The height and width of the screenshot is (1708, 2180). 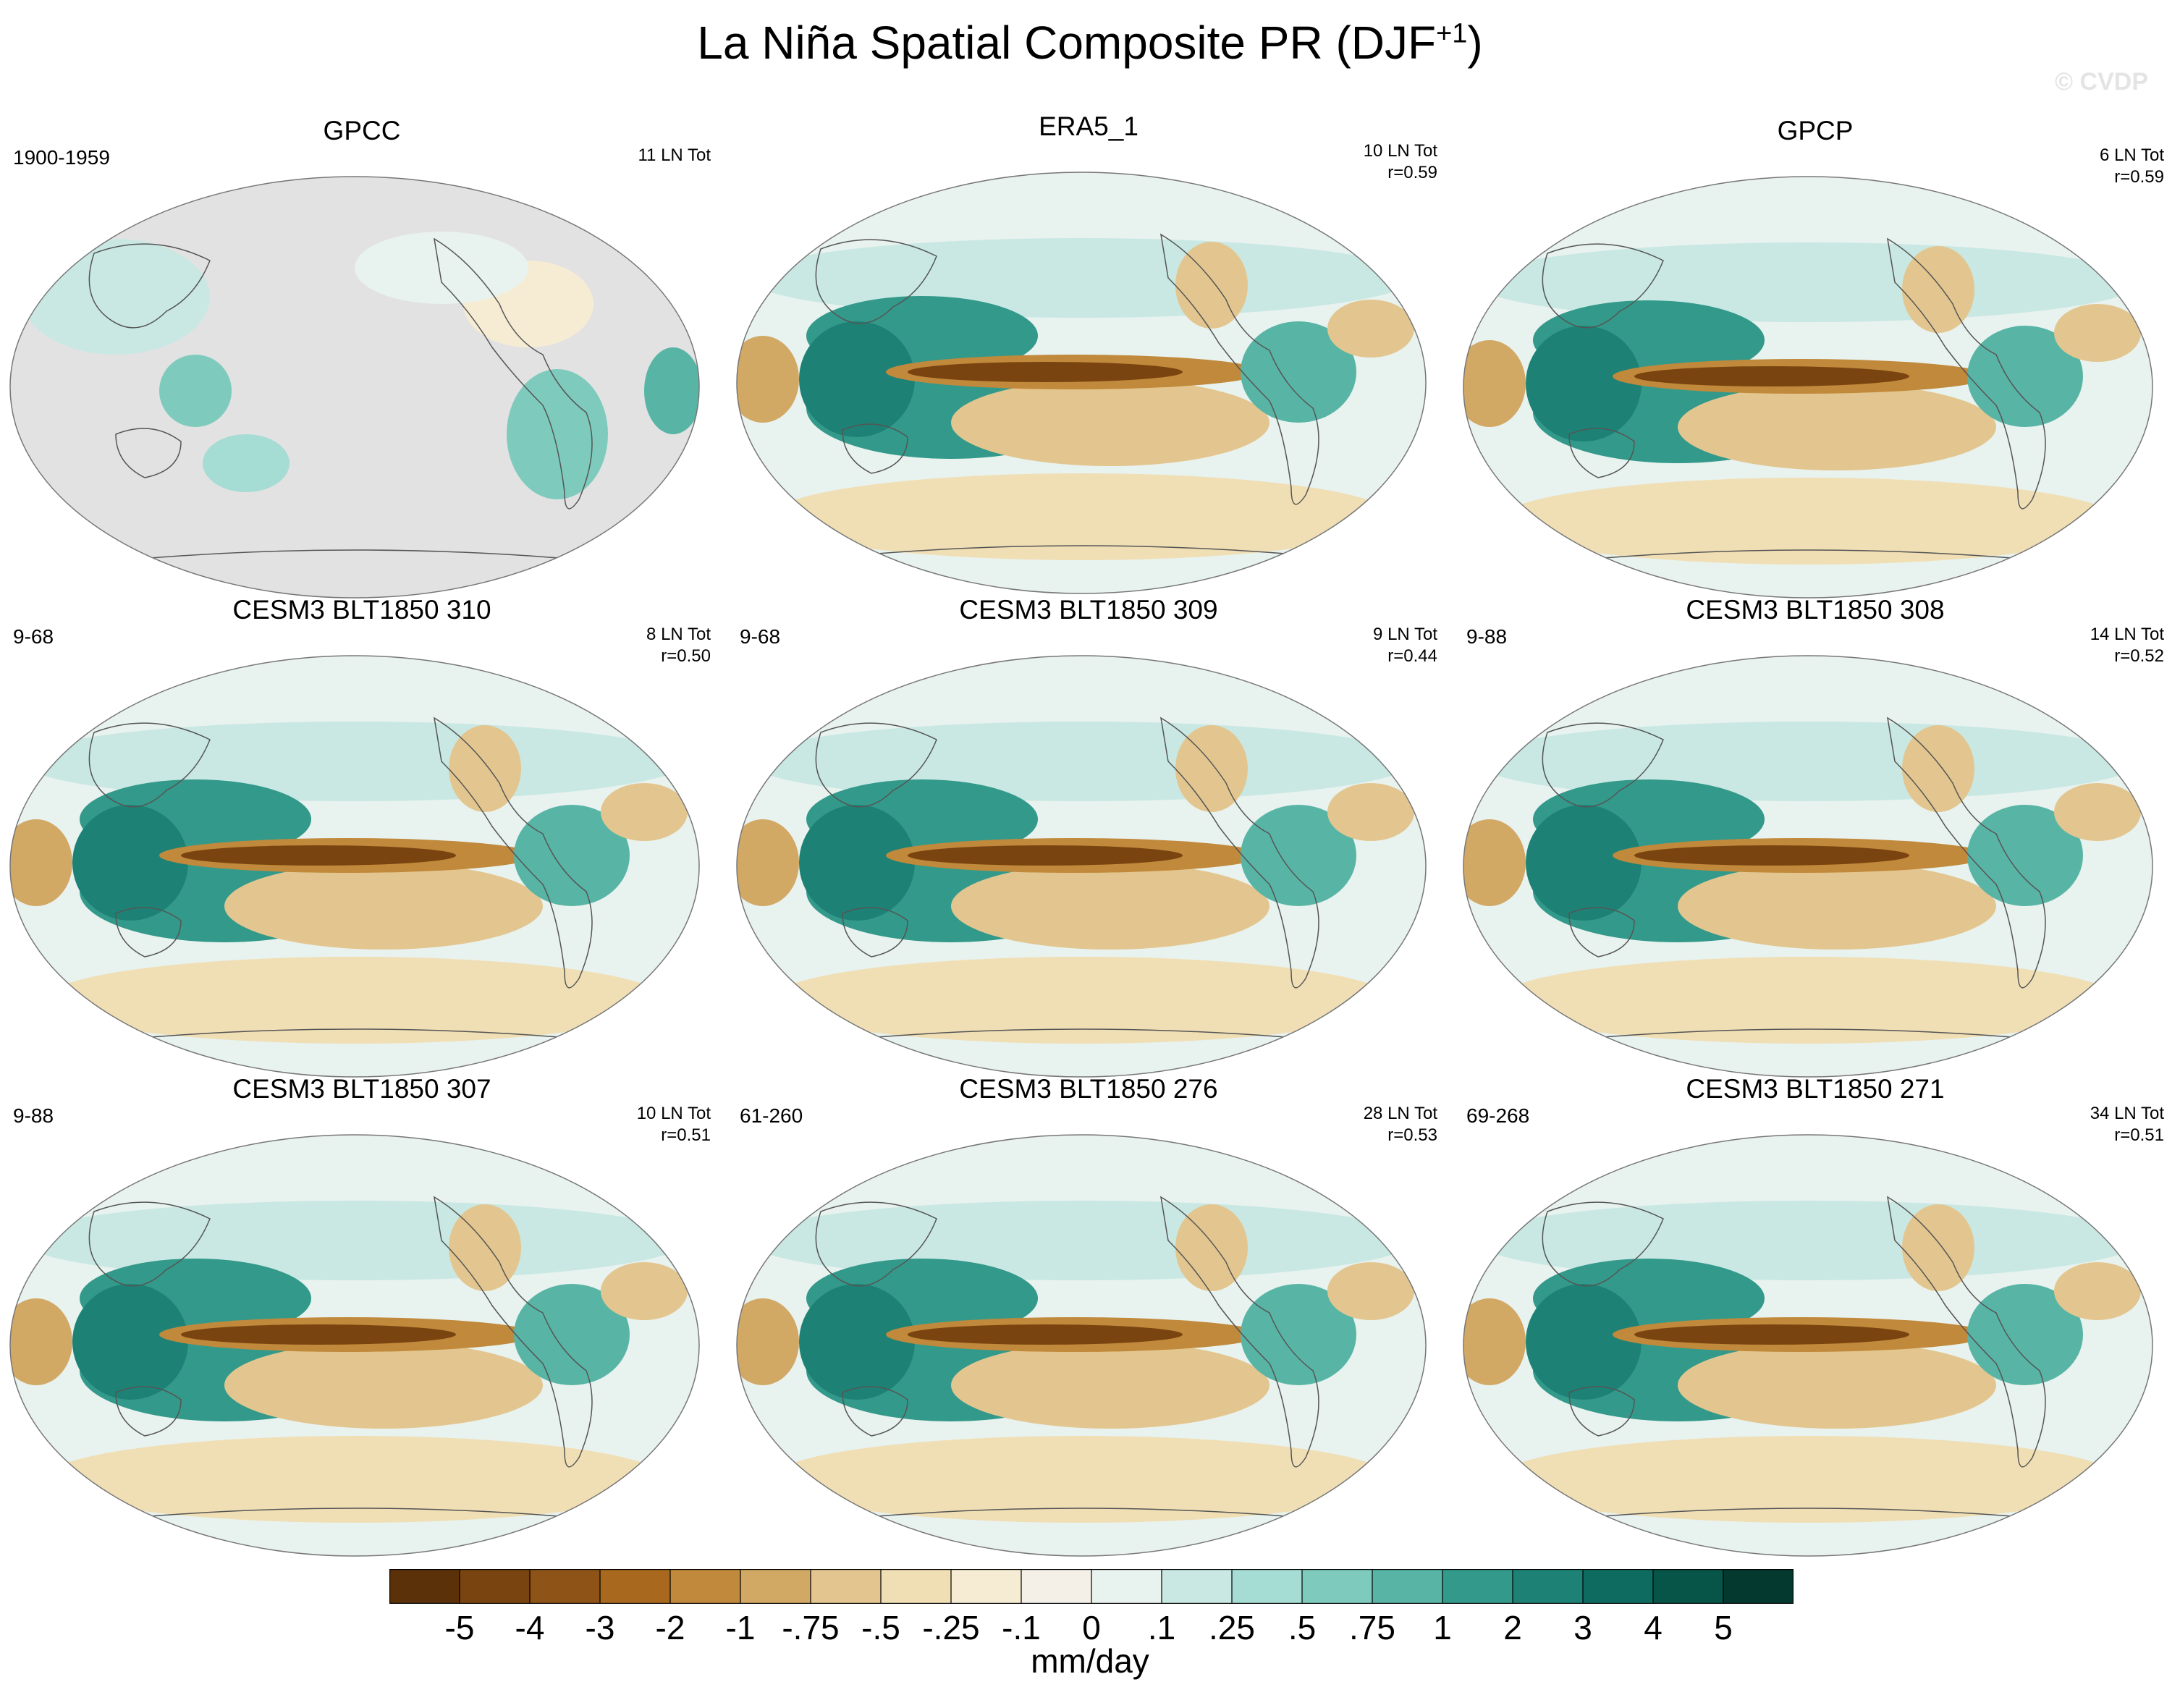 What do you see at coordinates (686, 656) in the screenshot?
I see `panel-correlation: r=0.50` at bounding box center [686, 656].